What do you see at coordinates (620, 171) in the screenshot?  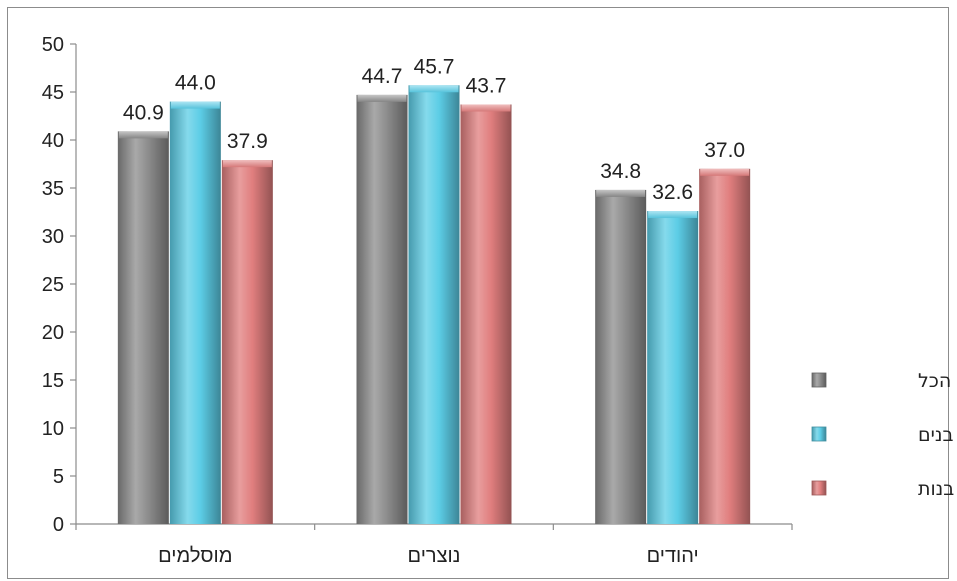 I see `data-label: 34.8` at bounding box center [620, 171].